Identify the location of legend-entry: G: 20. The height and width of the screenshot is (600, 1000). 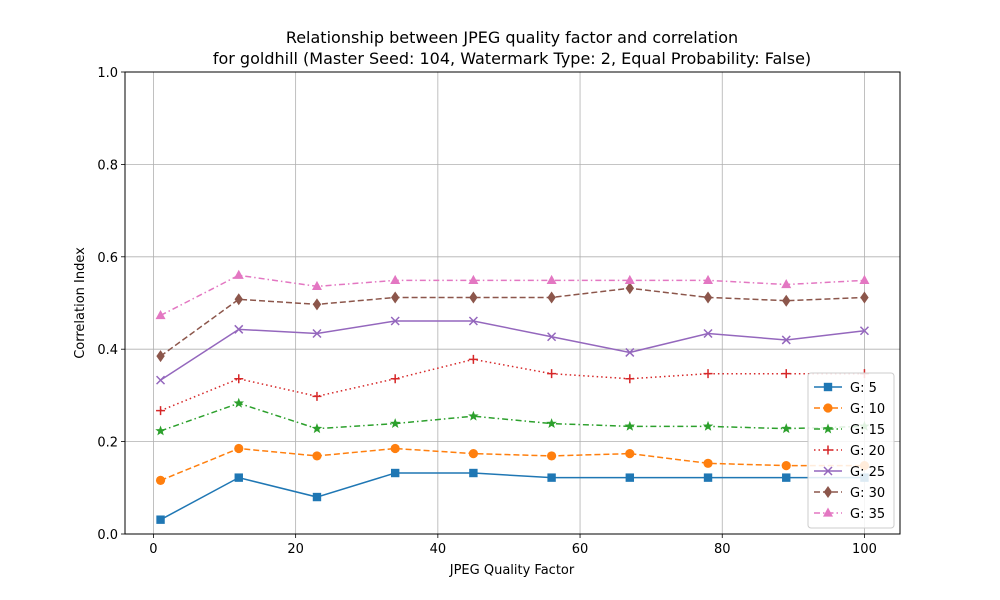
(849, 451).